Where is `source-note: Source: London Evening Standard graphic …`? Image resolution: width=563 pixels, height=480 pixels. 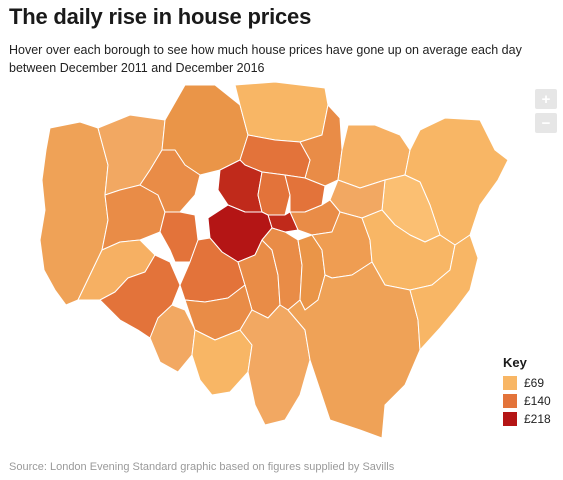 source-note: Source: London Evening Standard graphic … is located at coordinates (202, 467).